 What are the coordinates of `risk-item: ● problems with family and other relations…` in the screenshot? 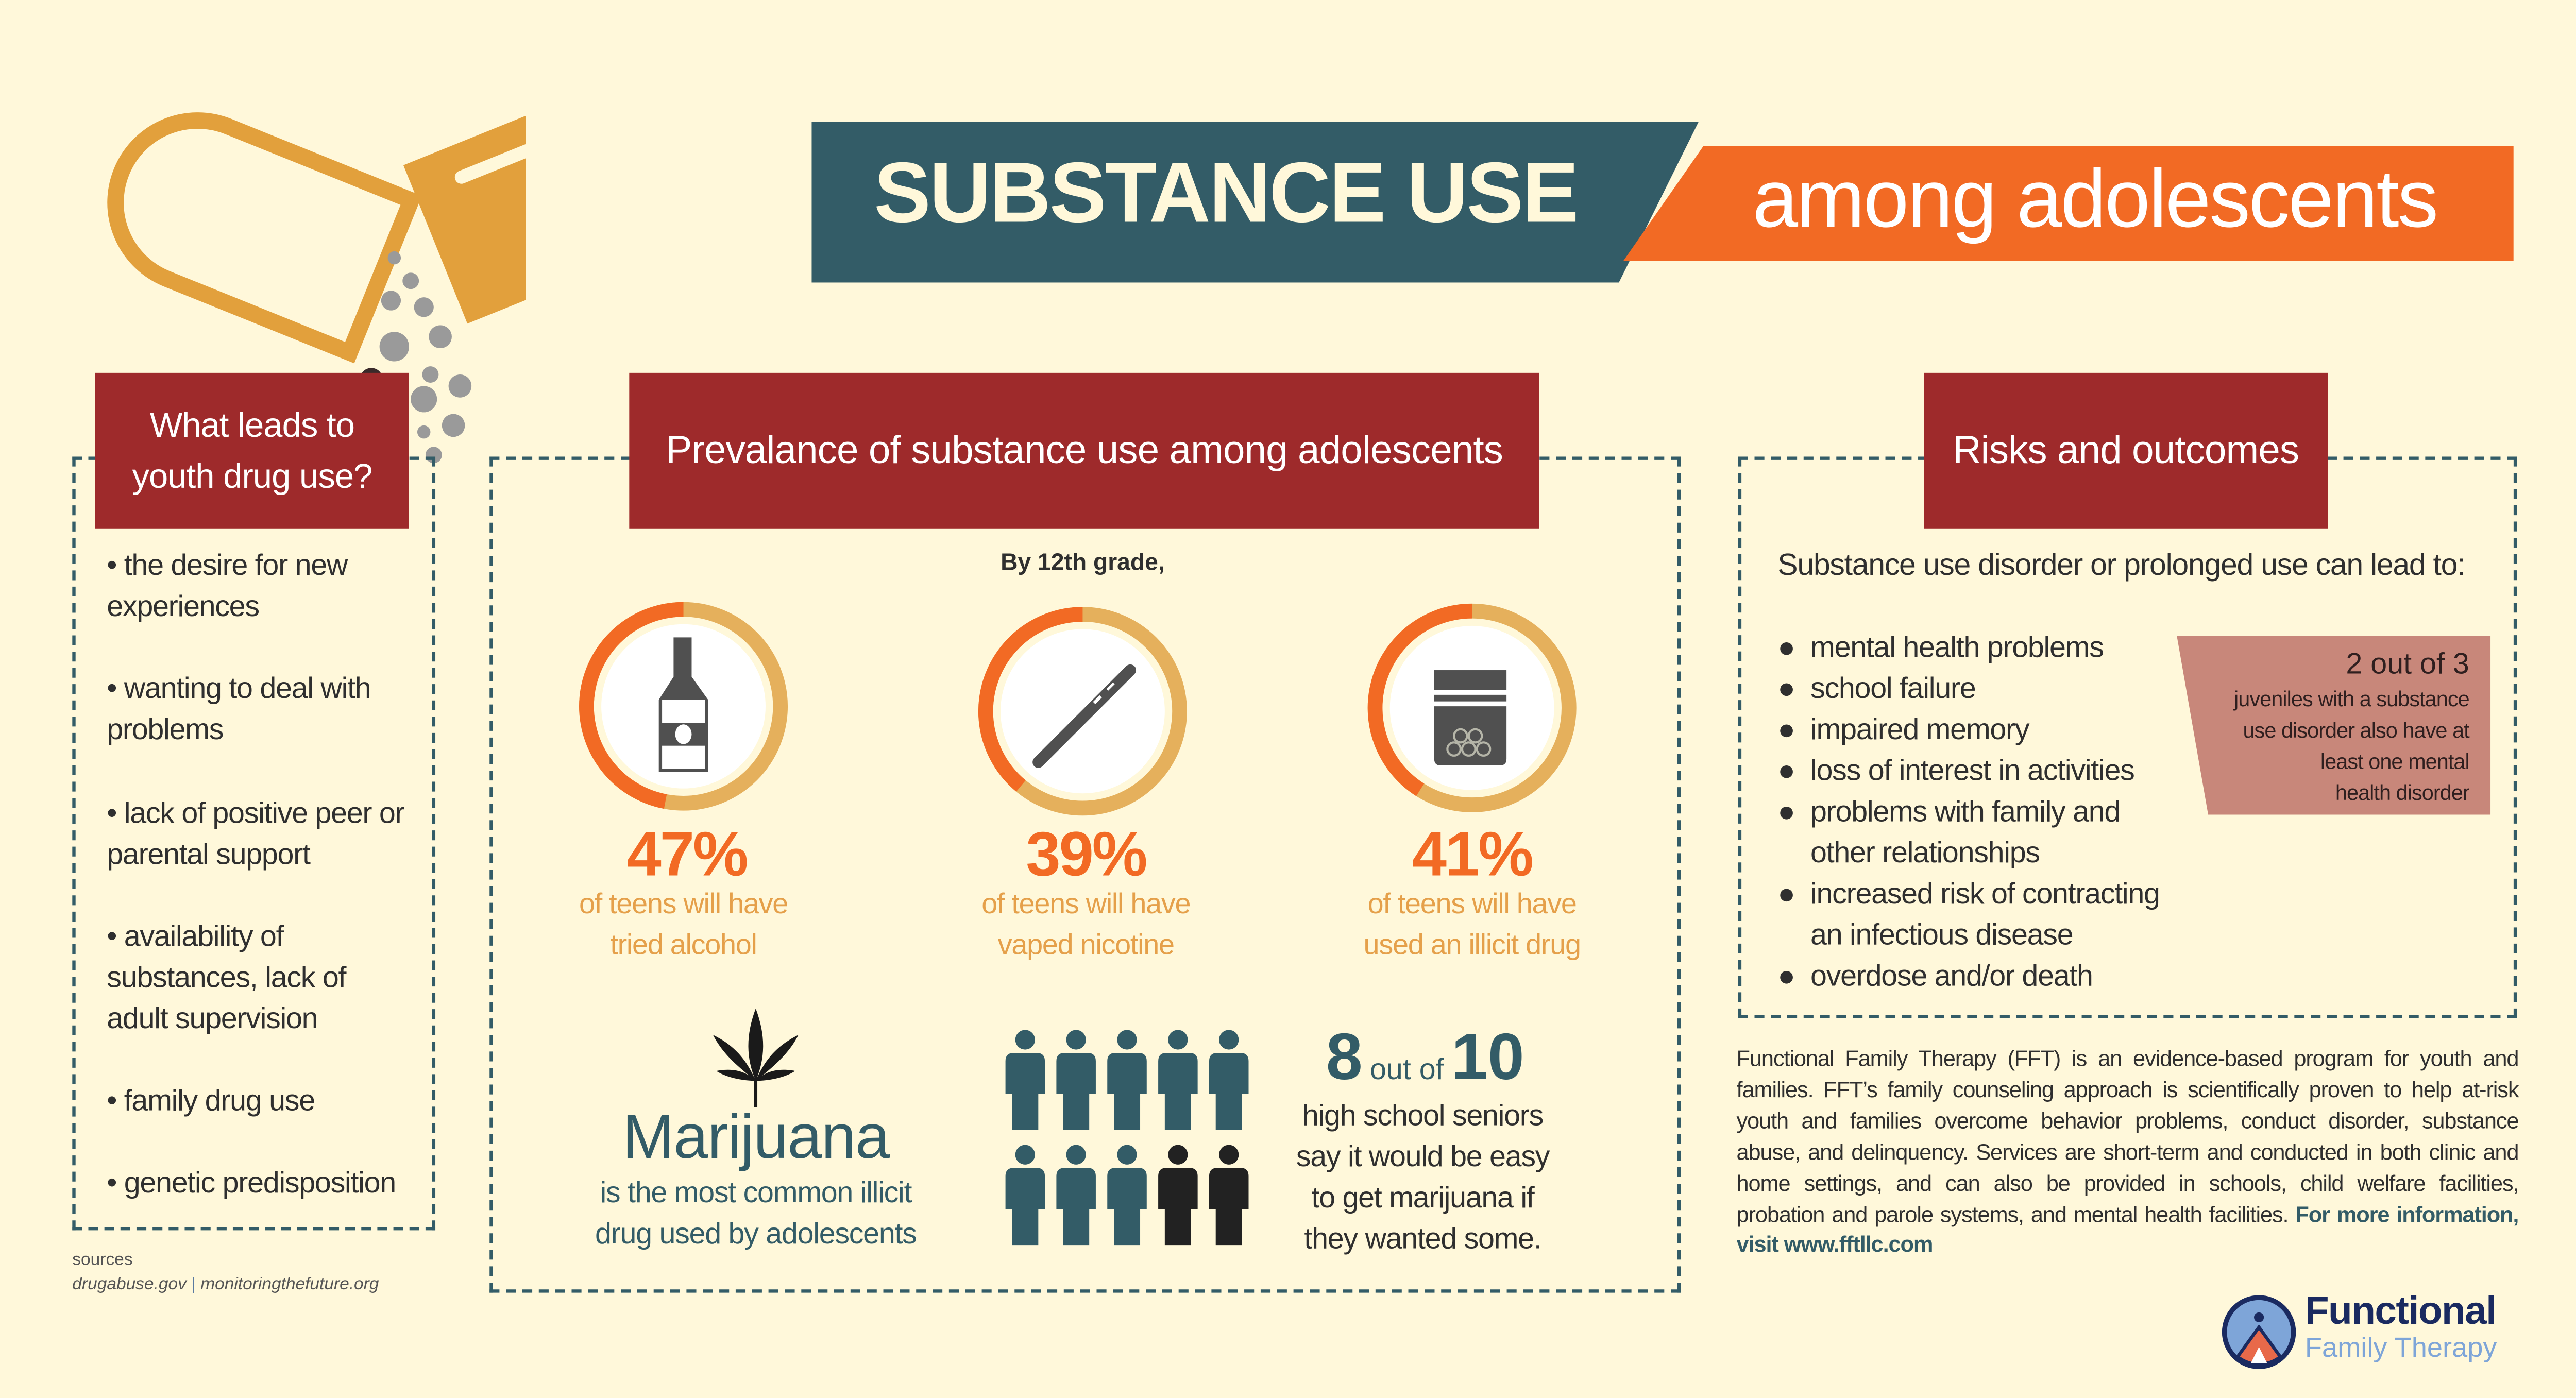 It's located at (1949, 832).